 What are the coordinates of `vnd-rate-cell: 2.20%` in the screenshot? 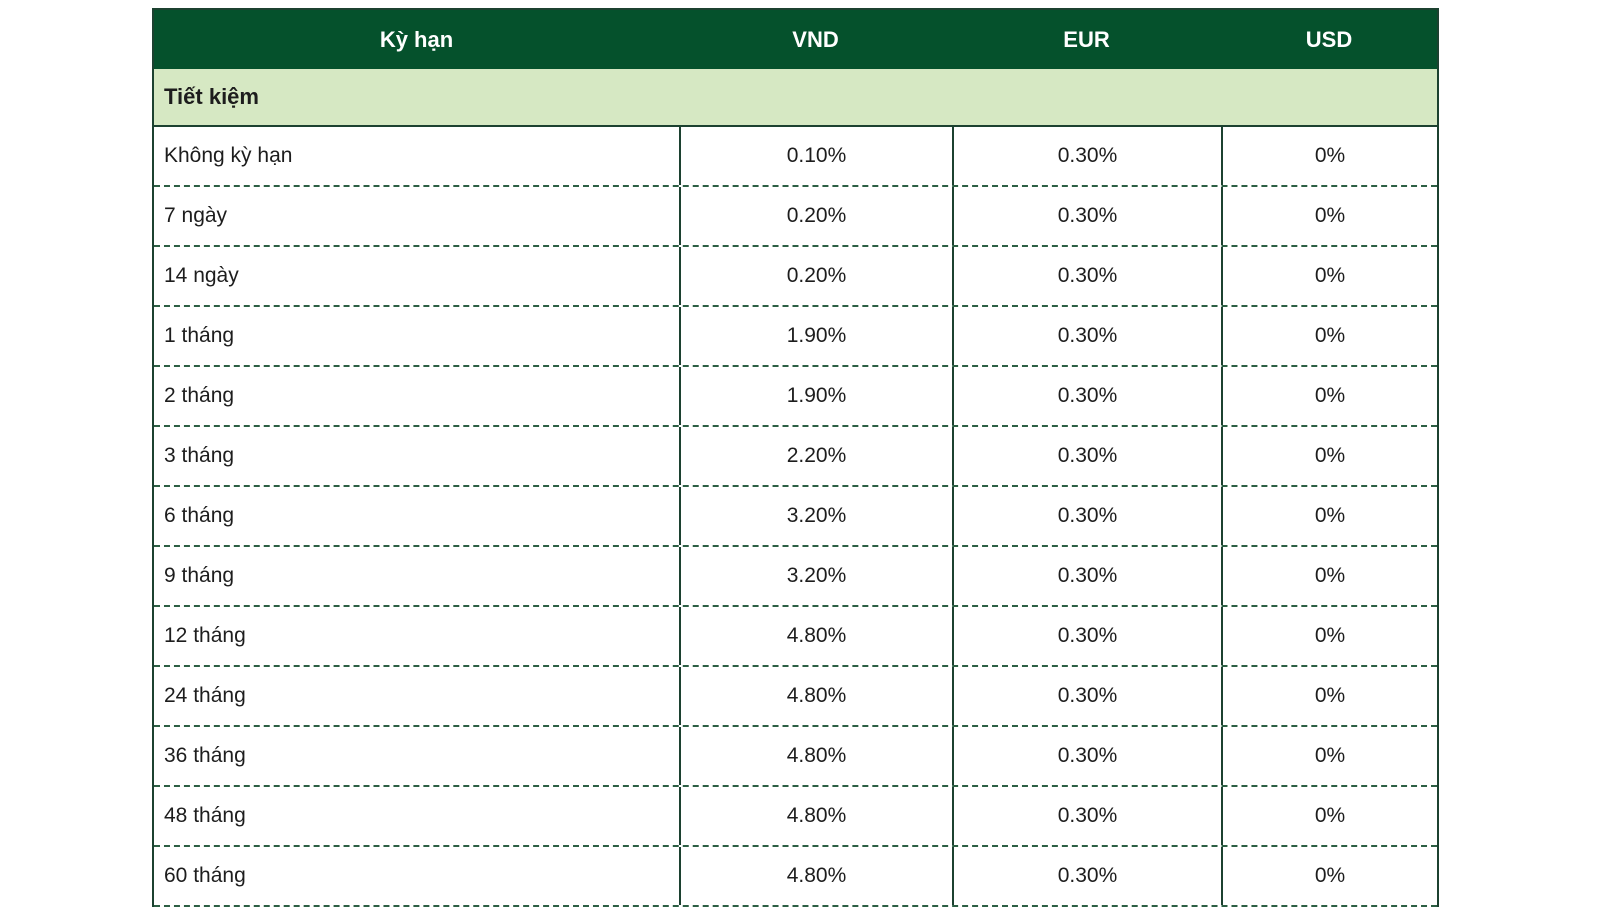 It's located at (815, 456).